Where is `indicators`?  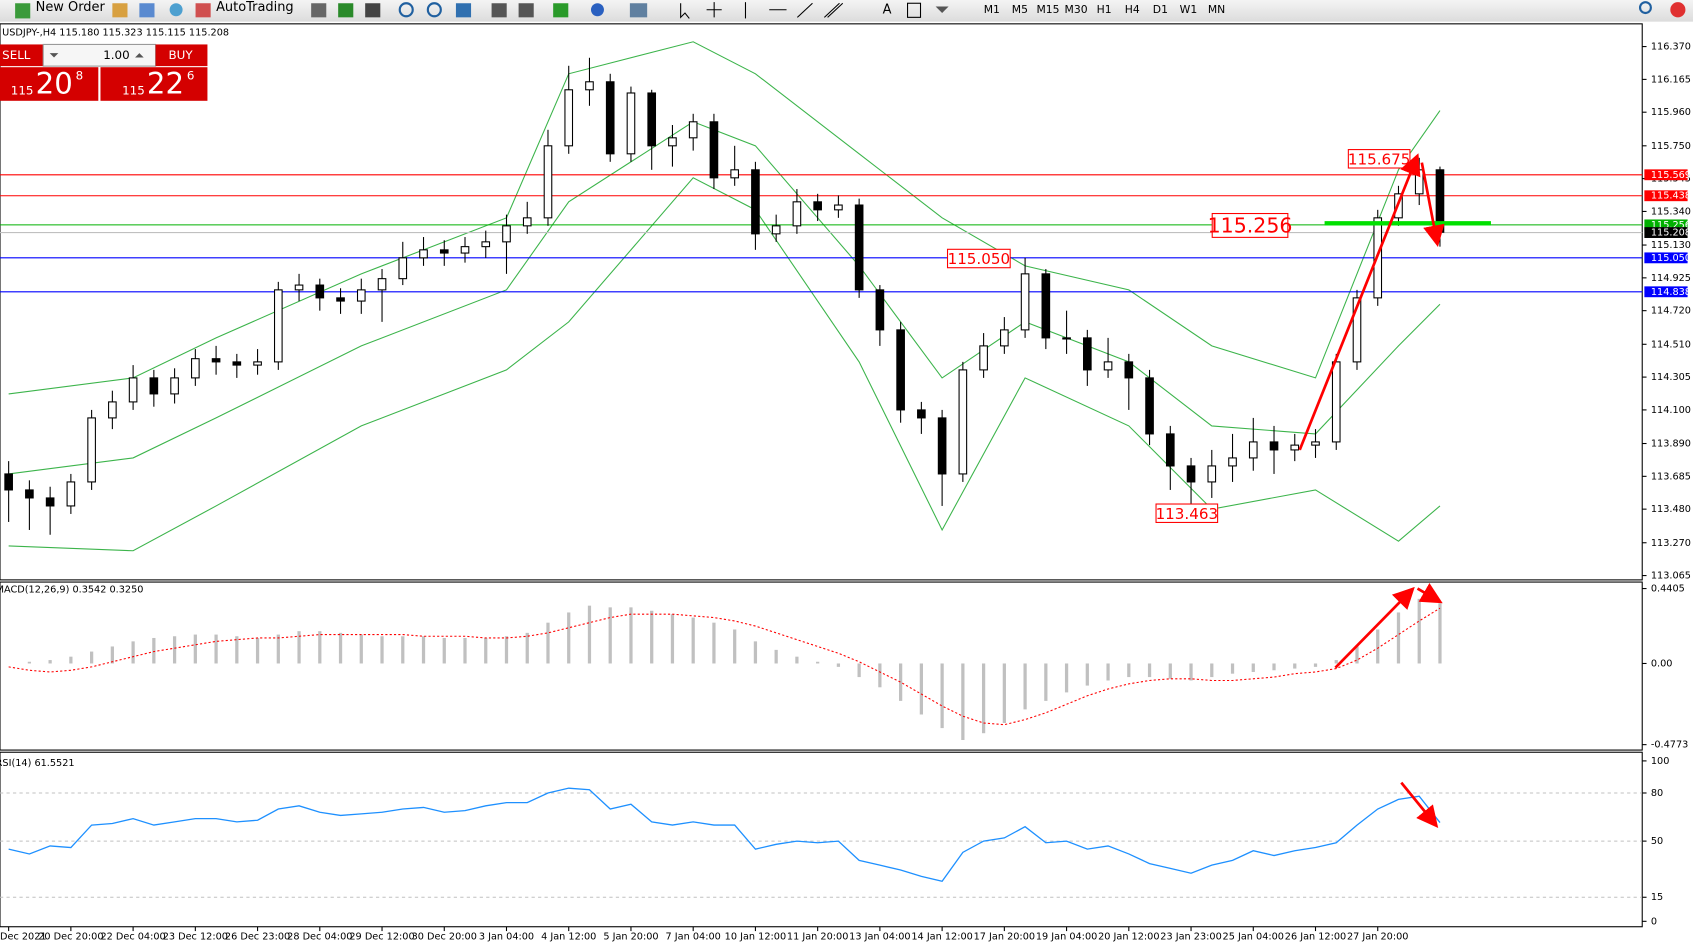 indicators is located at coordinates (561, 10).